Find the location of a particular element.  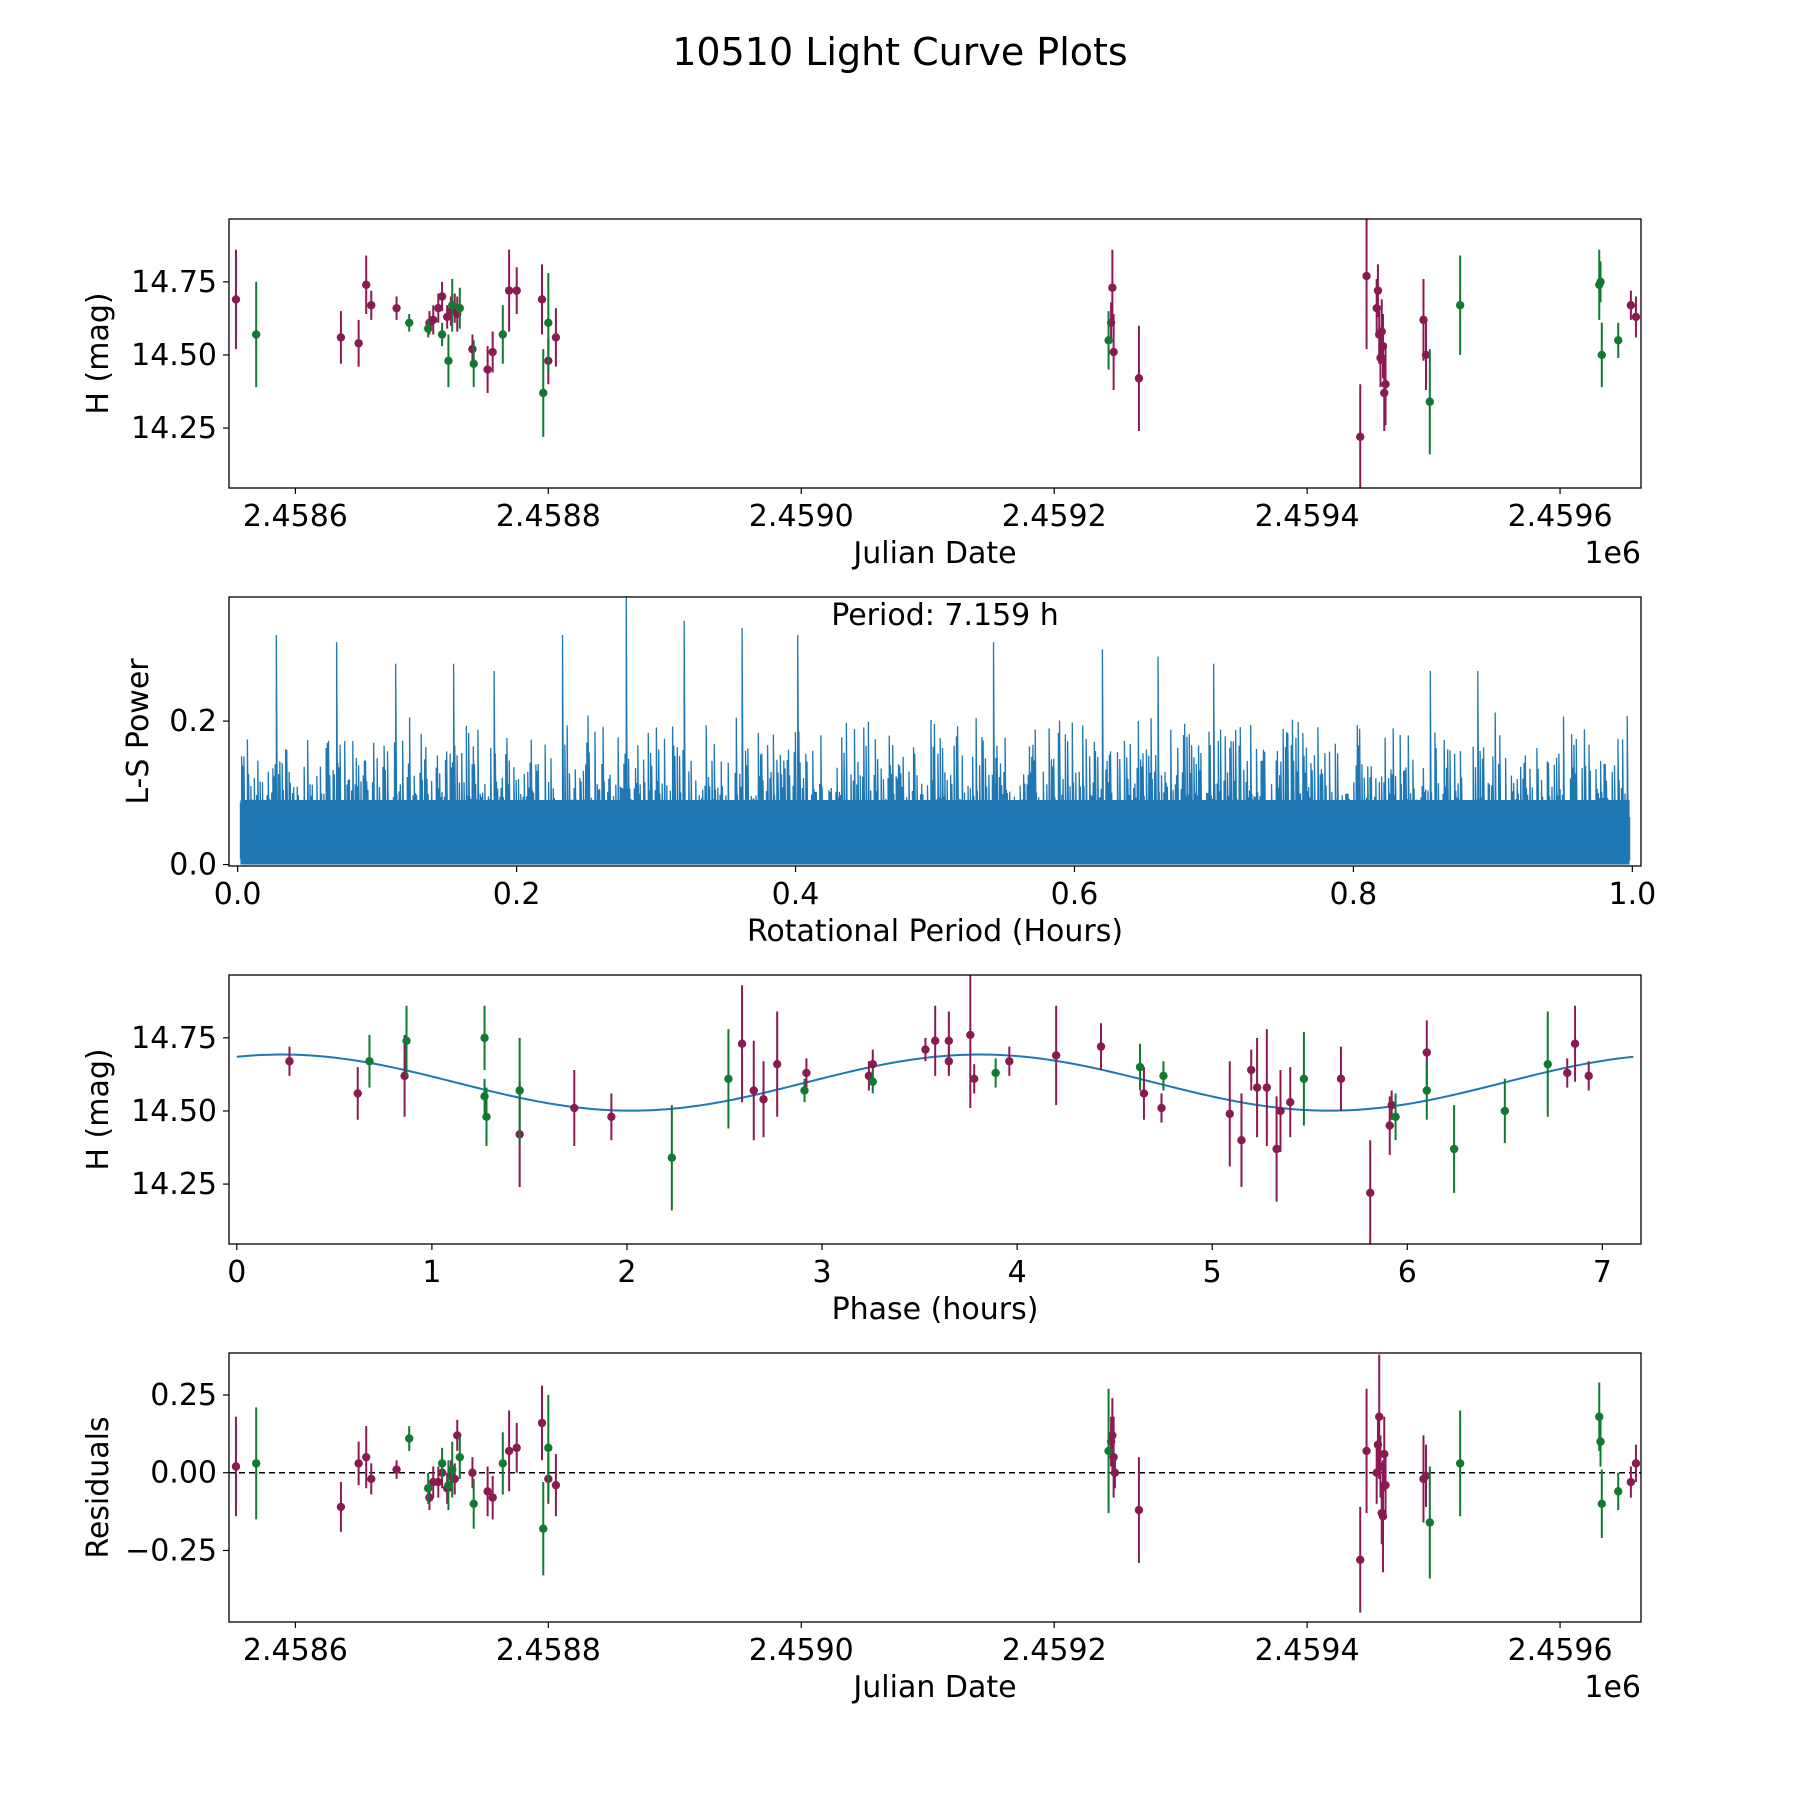

lc-x-axis-label: Julian Date is located at coordinates (933, 553).